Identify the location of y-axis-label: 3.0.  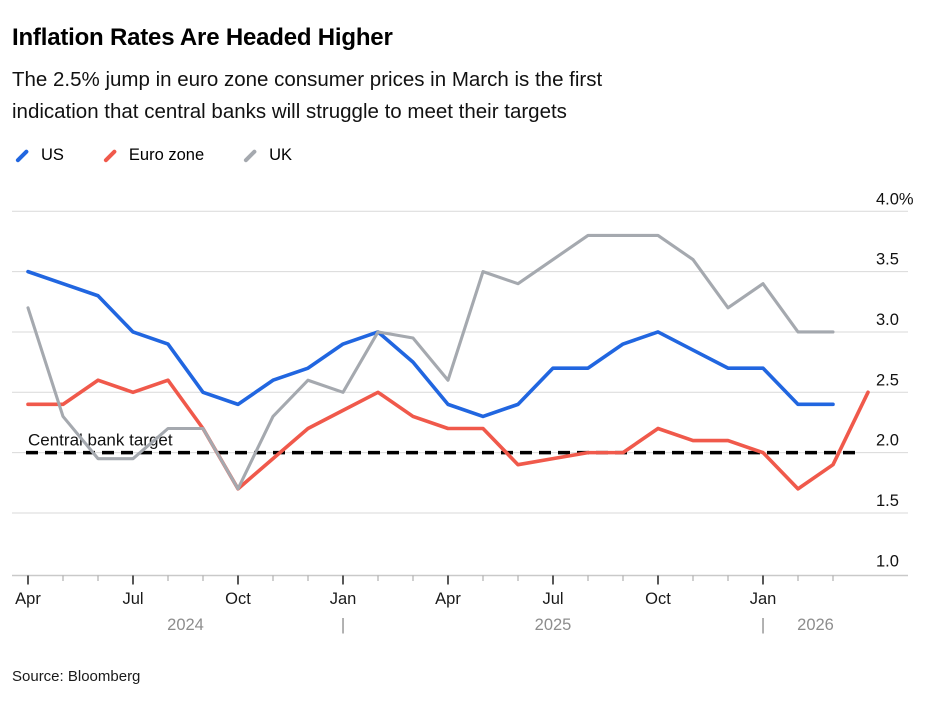
(887, 320).